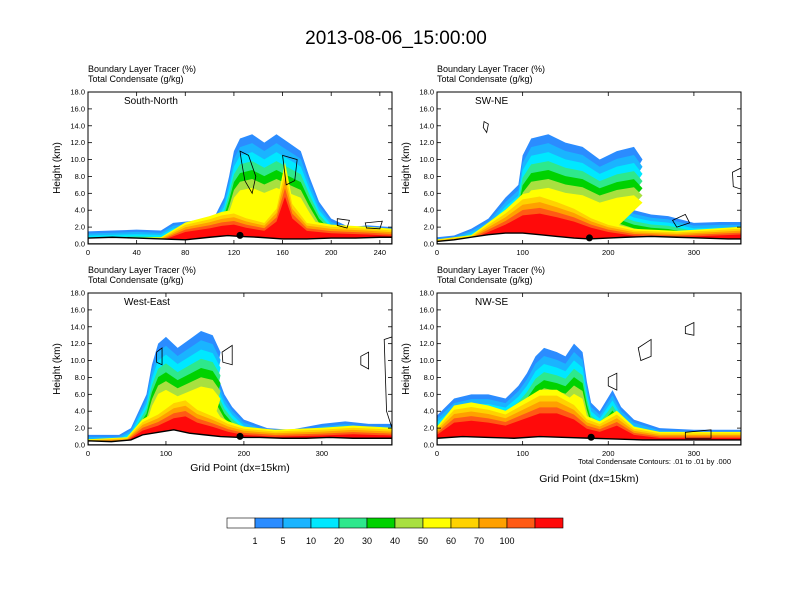 The height and width of the screenshot is (612, 792). Describe the element at coordinates (491, 101) in the screenshot. I see `panel-label: SW-NE` at that location.